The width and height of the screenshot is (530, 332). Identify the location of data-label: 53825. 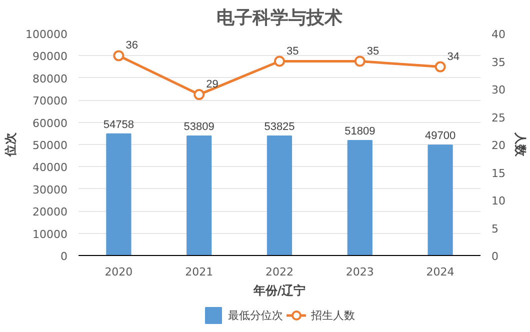
(279, 127).